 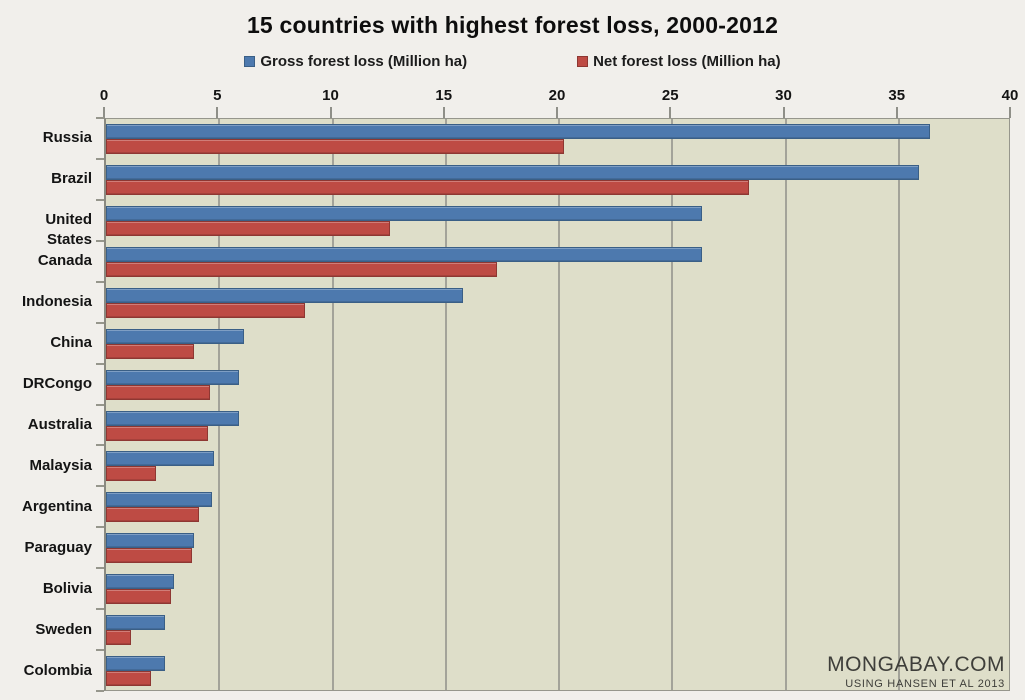 What do you see at coordinates (248, 228) in the screenshot?
I see `bar-net-united-states` at bounding box center [248, 228].